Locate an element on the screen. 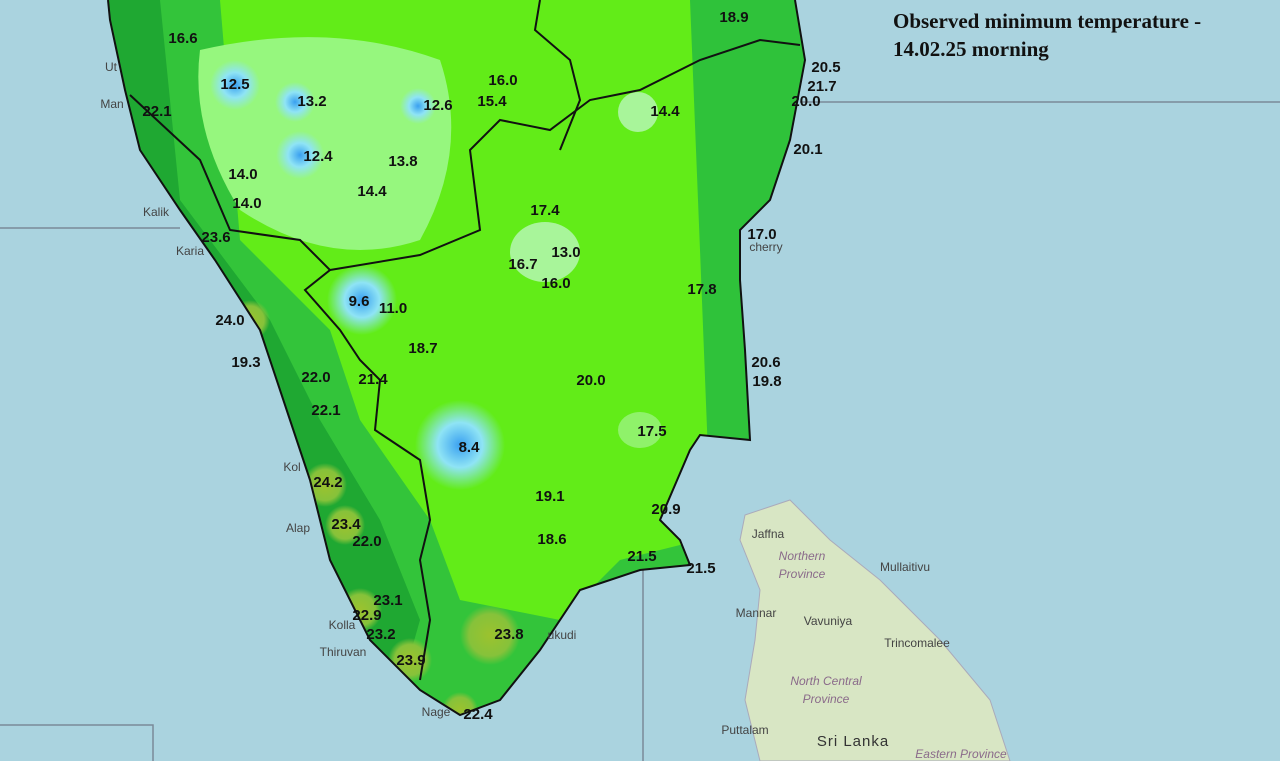  temperature-label: 15.4 is located at coordinates (492, 101).